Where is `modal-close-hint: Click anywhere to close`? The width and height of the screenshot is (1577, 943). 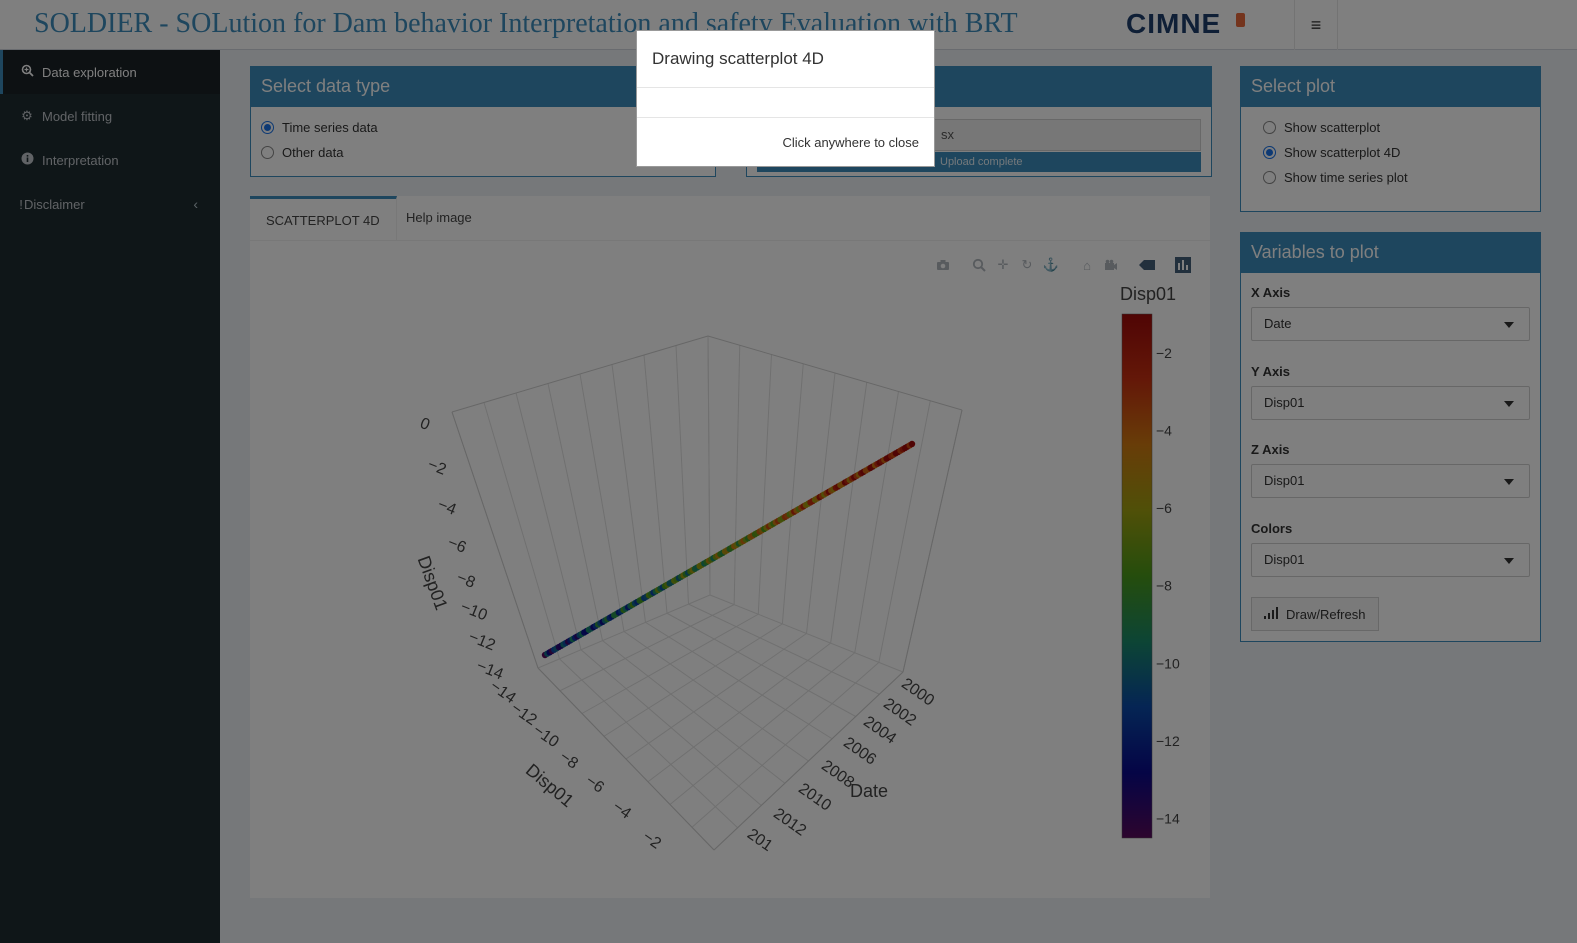 modal-close-hint: Click anywhere to close is located at coordinates (850, 142).